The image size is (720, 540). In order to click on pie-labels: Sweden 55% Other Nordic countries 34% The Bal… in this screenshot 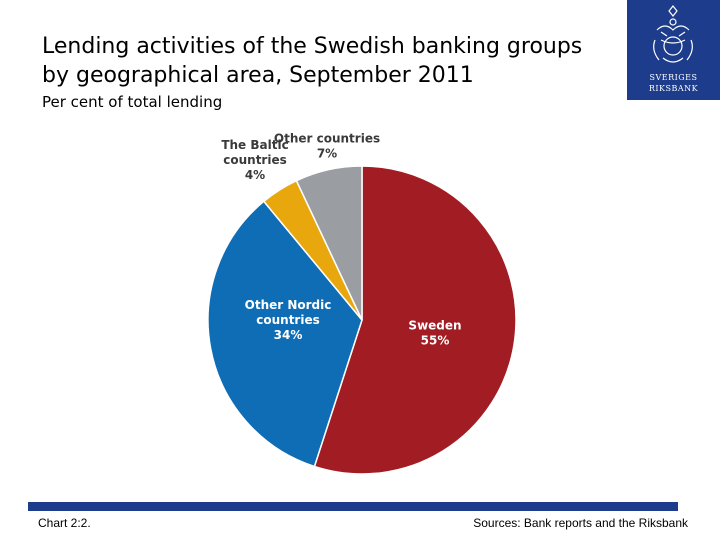, I will do `click(341, 240)`.